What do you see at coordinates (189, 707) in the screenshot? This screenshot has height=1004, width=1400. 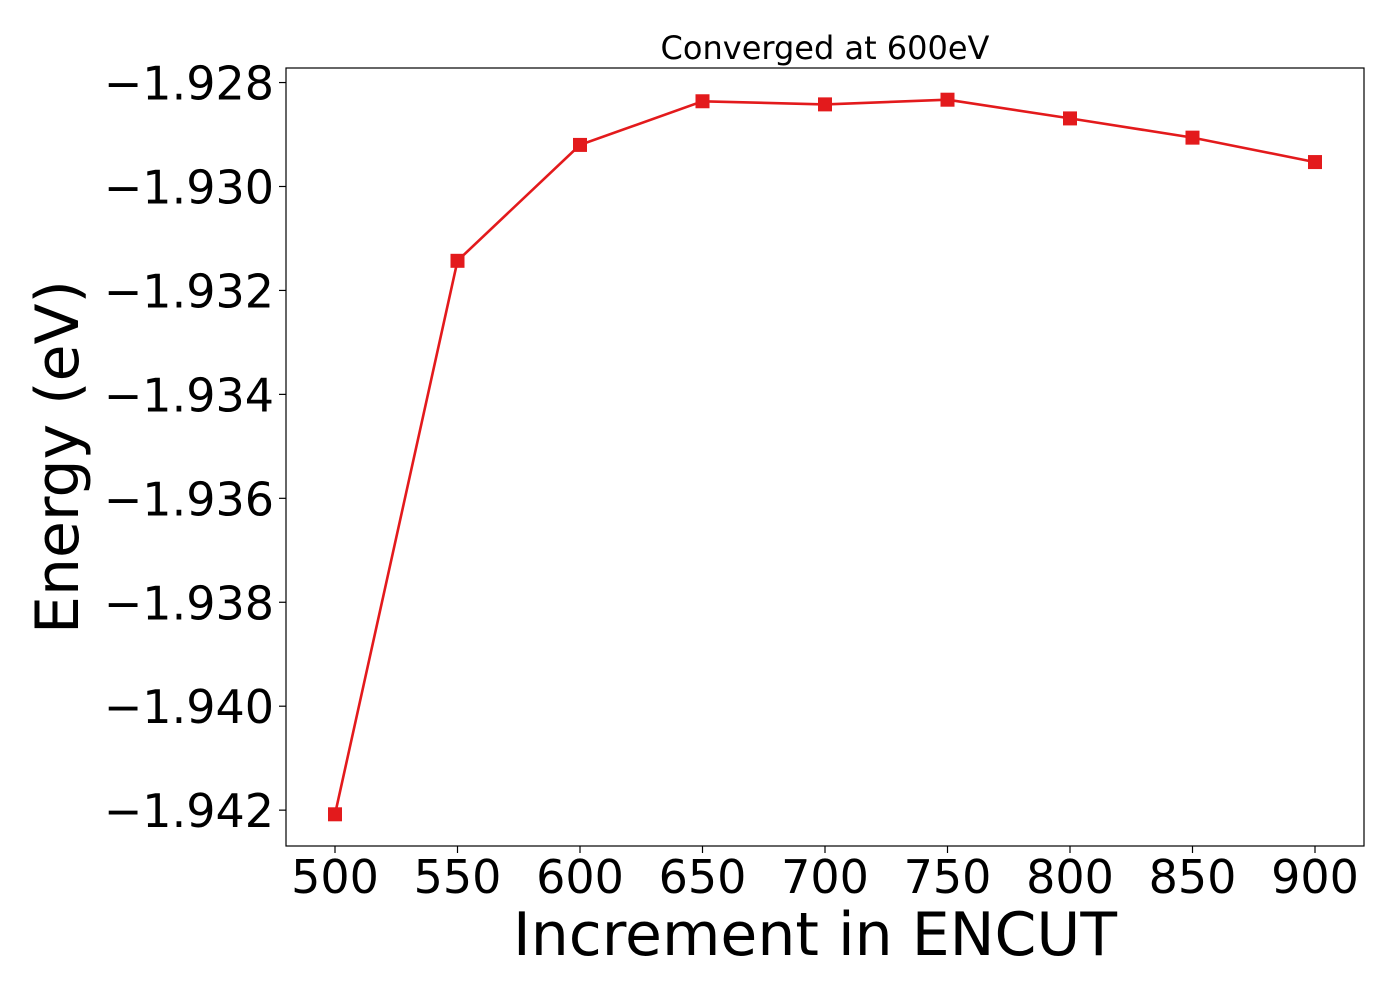 I see `y-tick-label: −1.940` at bounding box center [189, 707].